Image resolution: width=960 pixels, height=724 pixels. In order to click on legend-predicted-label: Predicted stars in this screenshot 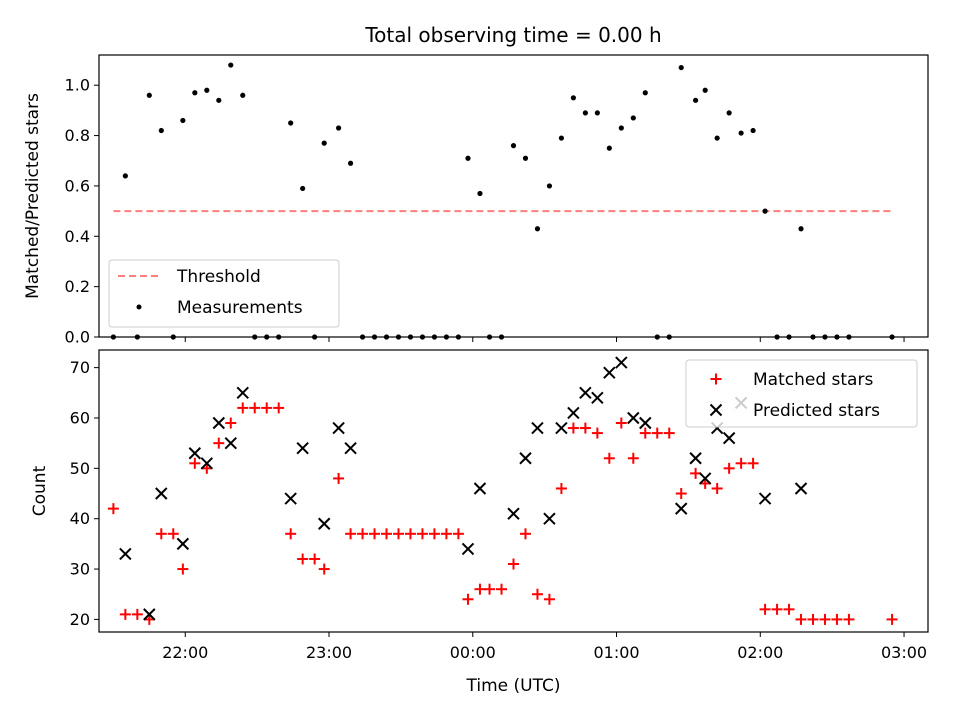, I will do `click(816, 411)`.